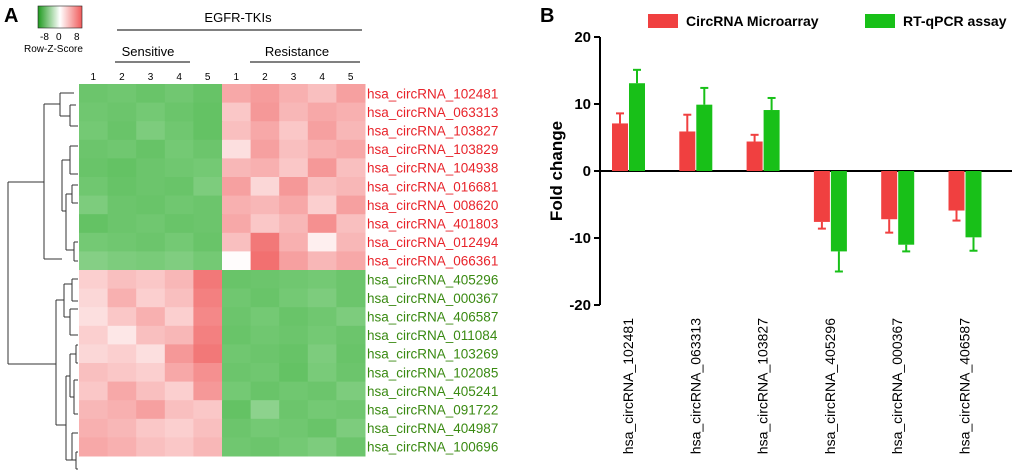 This screenshot has width=1020, height=472. What do you see at coordinates (580, 238) in the screenshot?
I see `y-tick-label: -10` at bounding box center [580, 238].